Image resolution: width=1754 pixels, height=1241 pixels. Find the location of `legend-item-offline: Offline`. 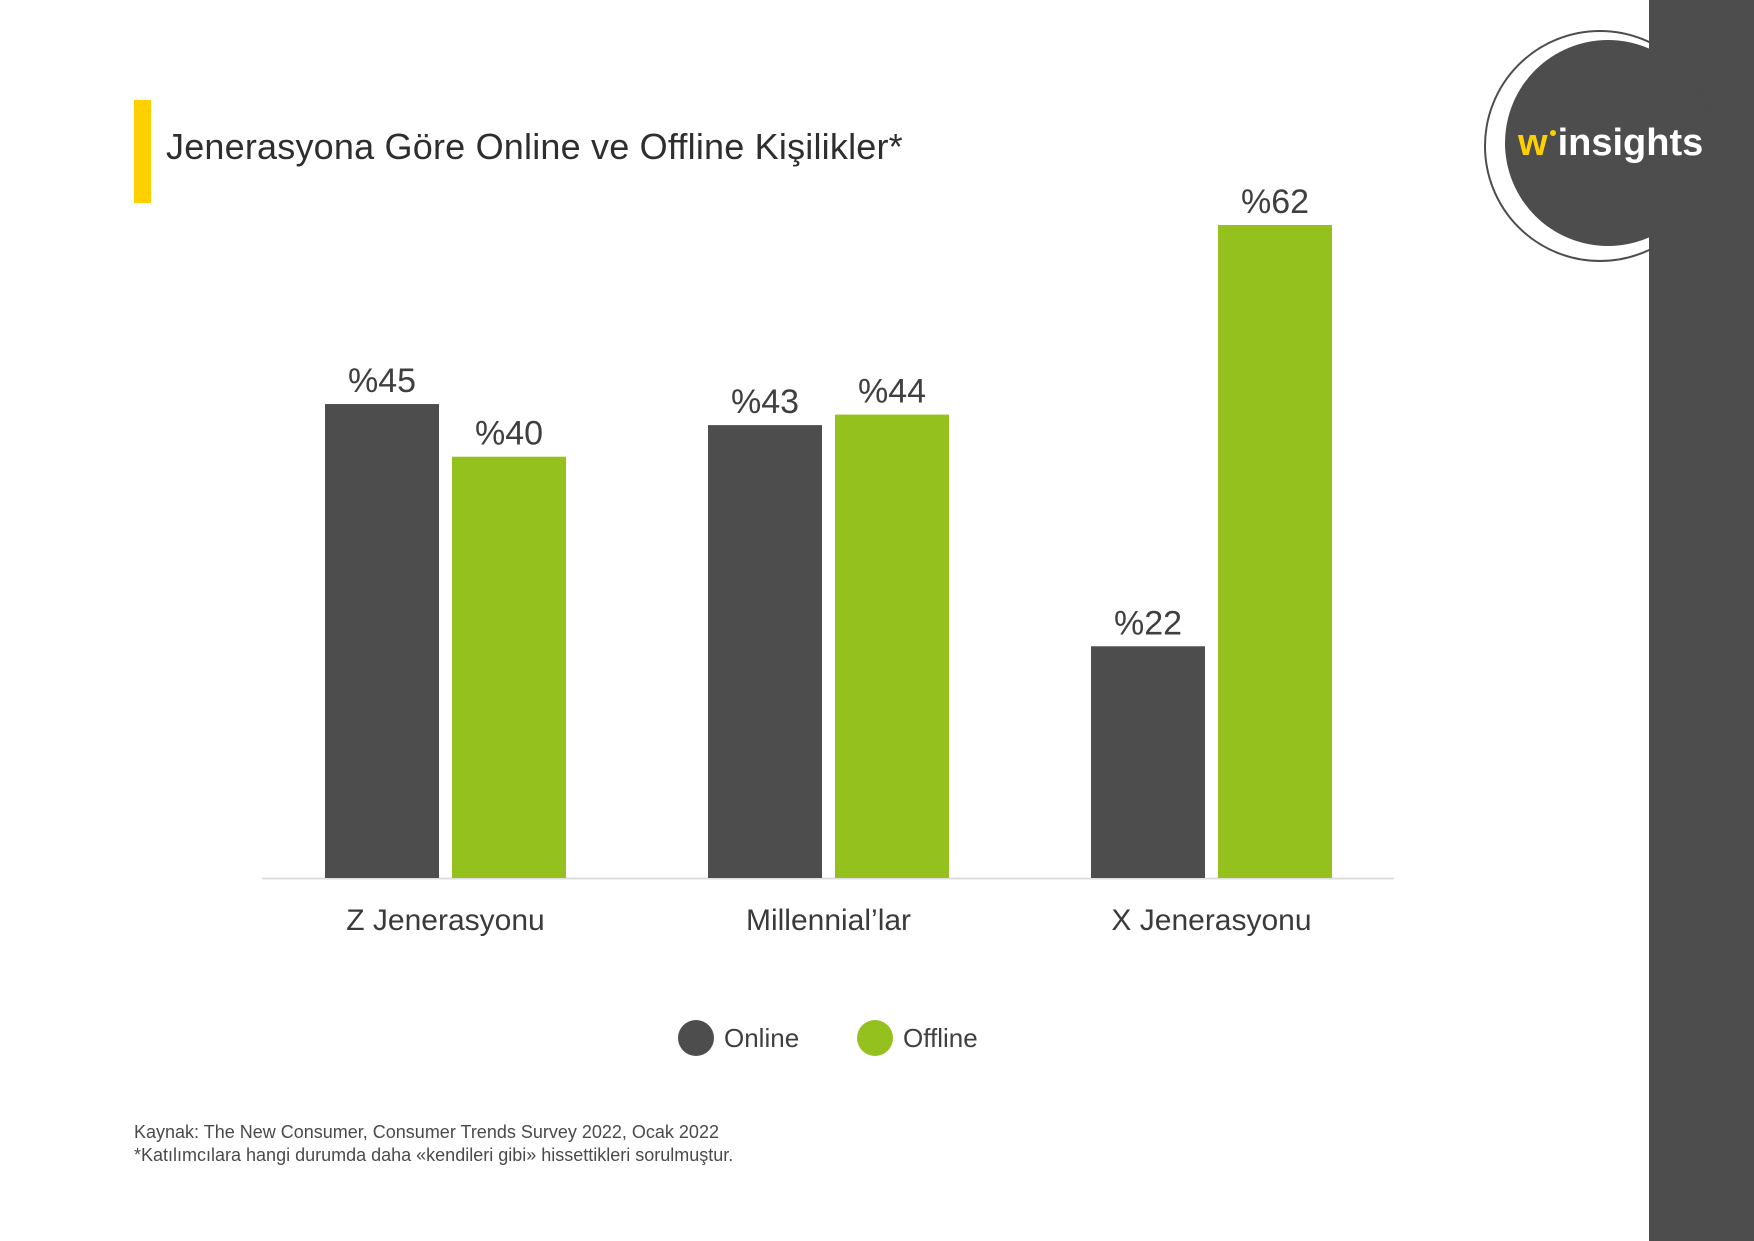

legend-item-offline: Offline is located at coordinates (917, 1038).